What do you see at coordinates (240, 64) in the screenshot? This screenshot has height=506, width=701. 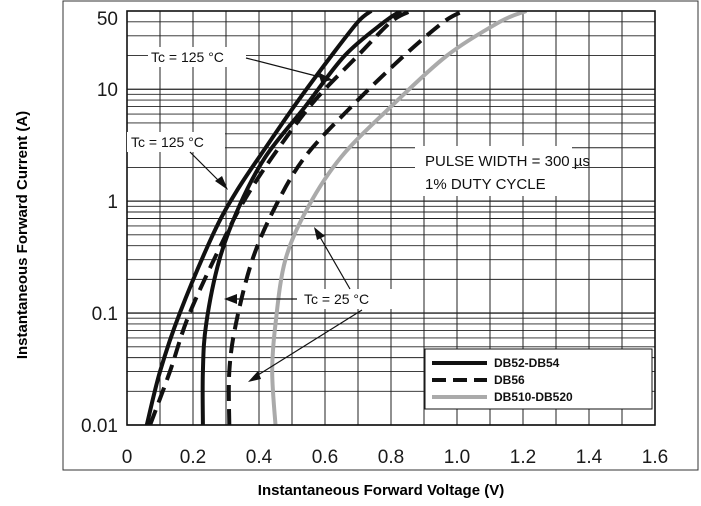 I see `annotation-tc125-top: Tc = 125 °C` at bounding box center [240, 64].